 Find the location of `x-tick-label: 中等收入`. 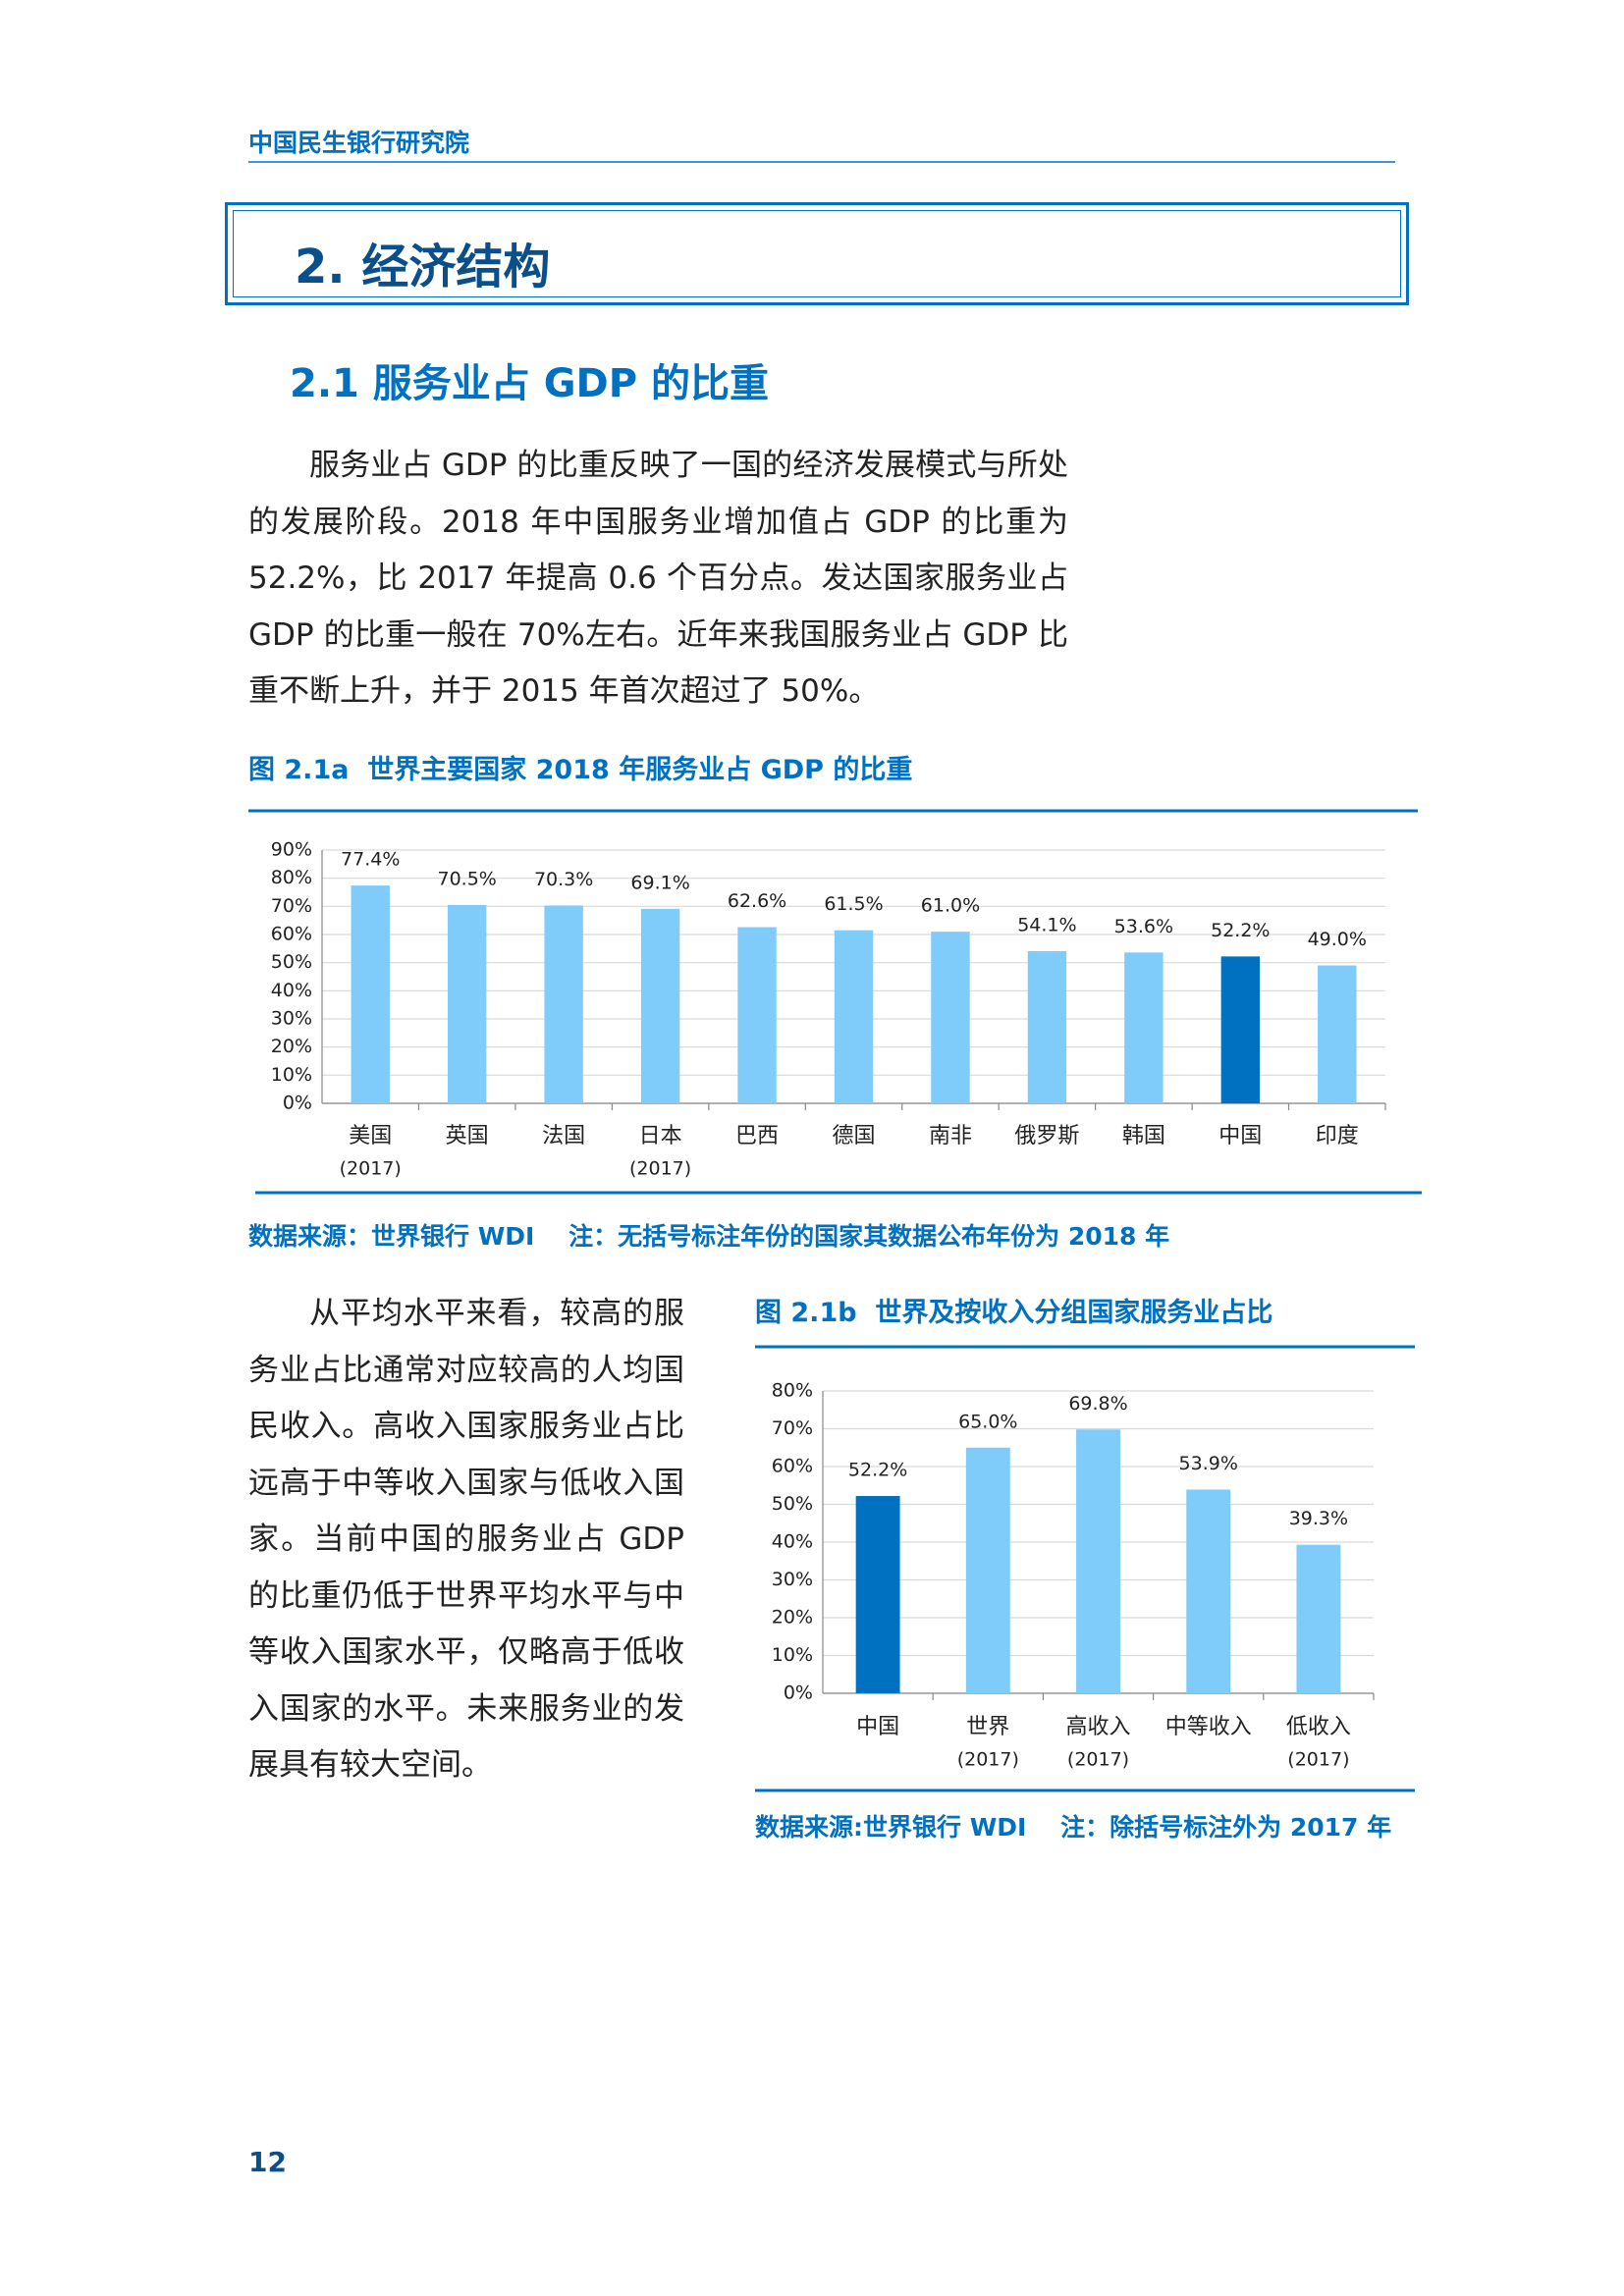

x-tick-label: 中等收入 is located at coordinates (1208, 1727).